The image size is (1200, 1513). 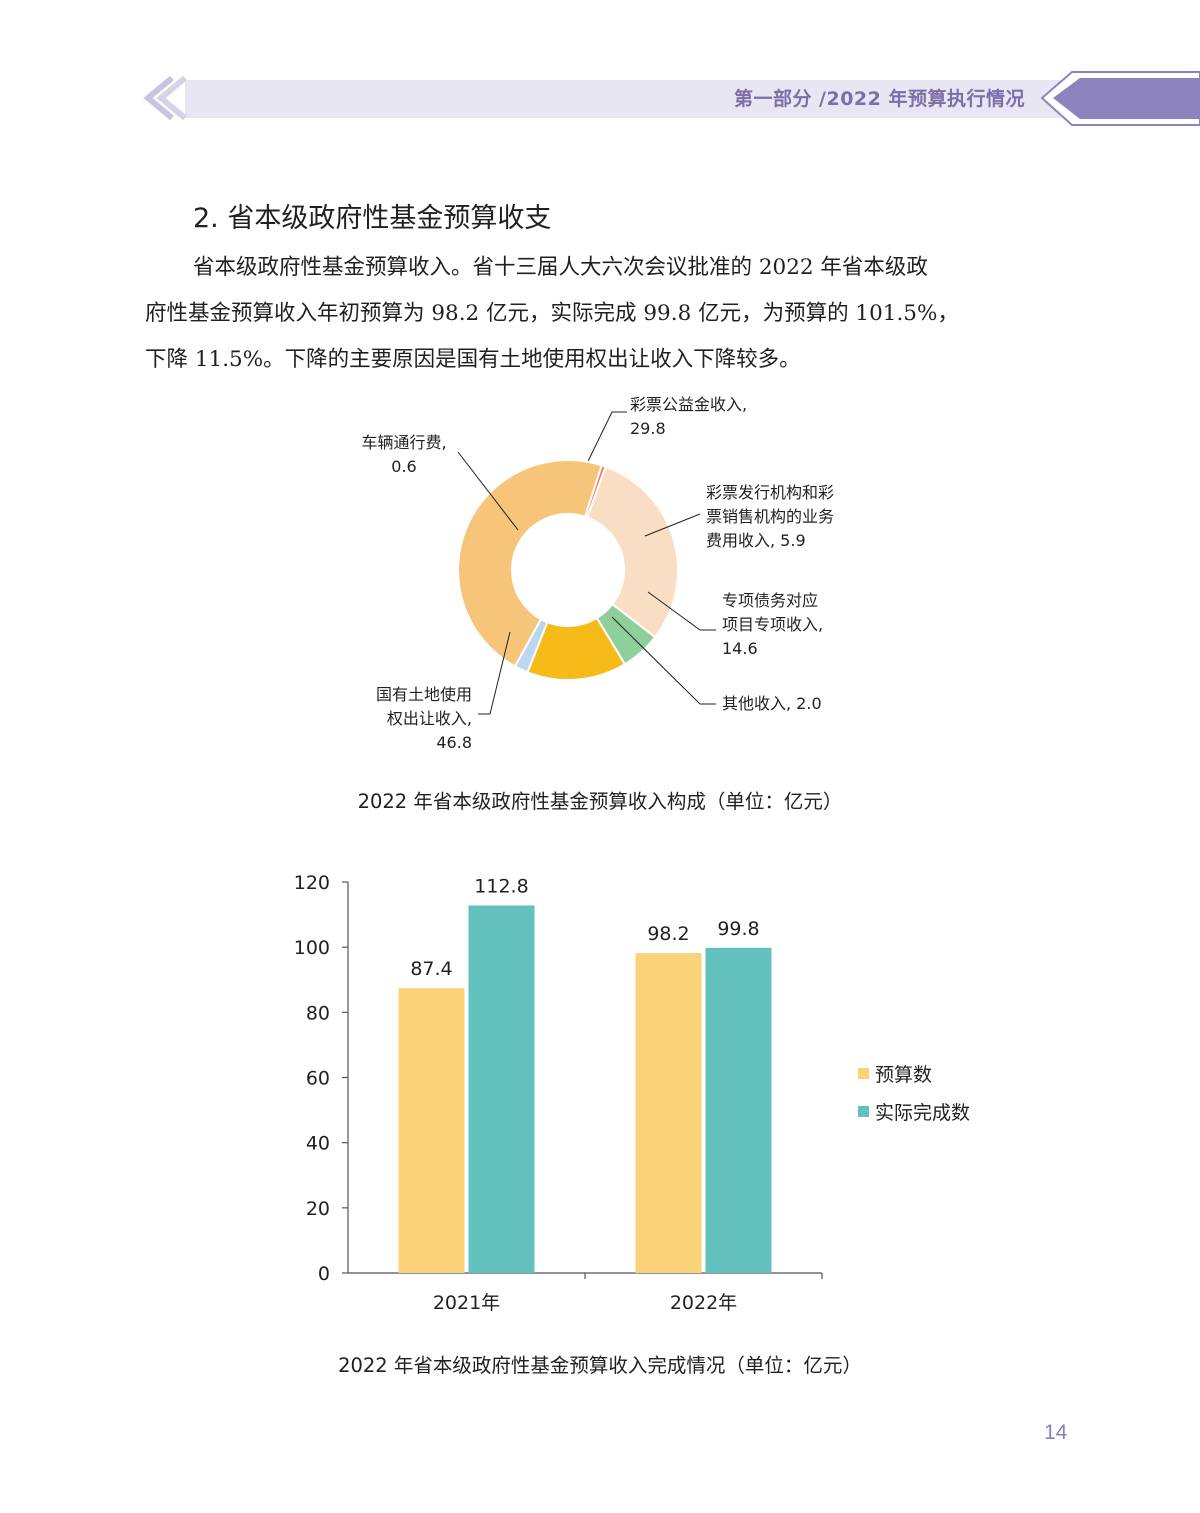 I want to click on bar-data-label: 98.2, so click(x=668, y=934).